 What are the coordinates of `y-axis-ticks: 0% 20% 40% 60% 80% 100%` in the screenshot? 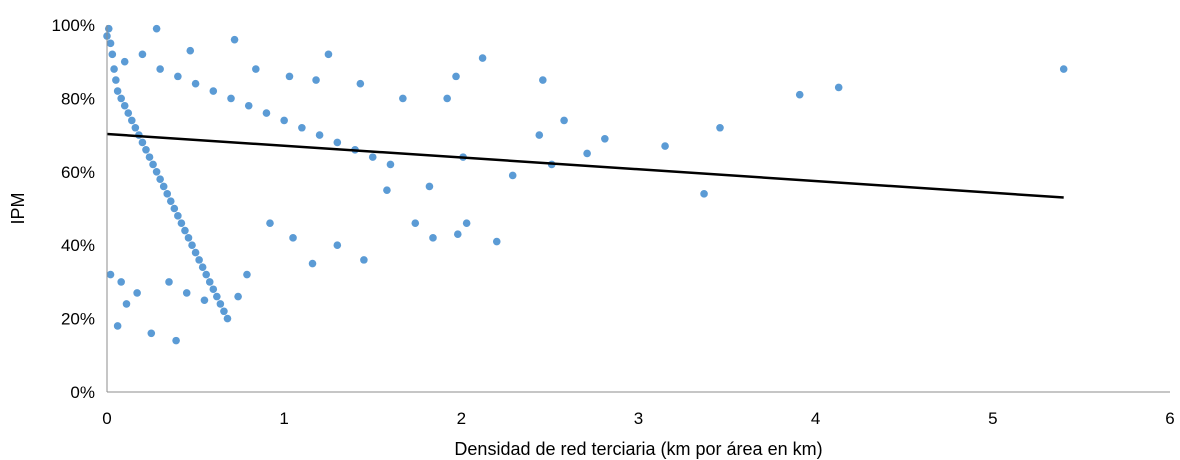 It's located at (73, 209).